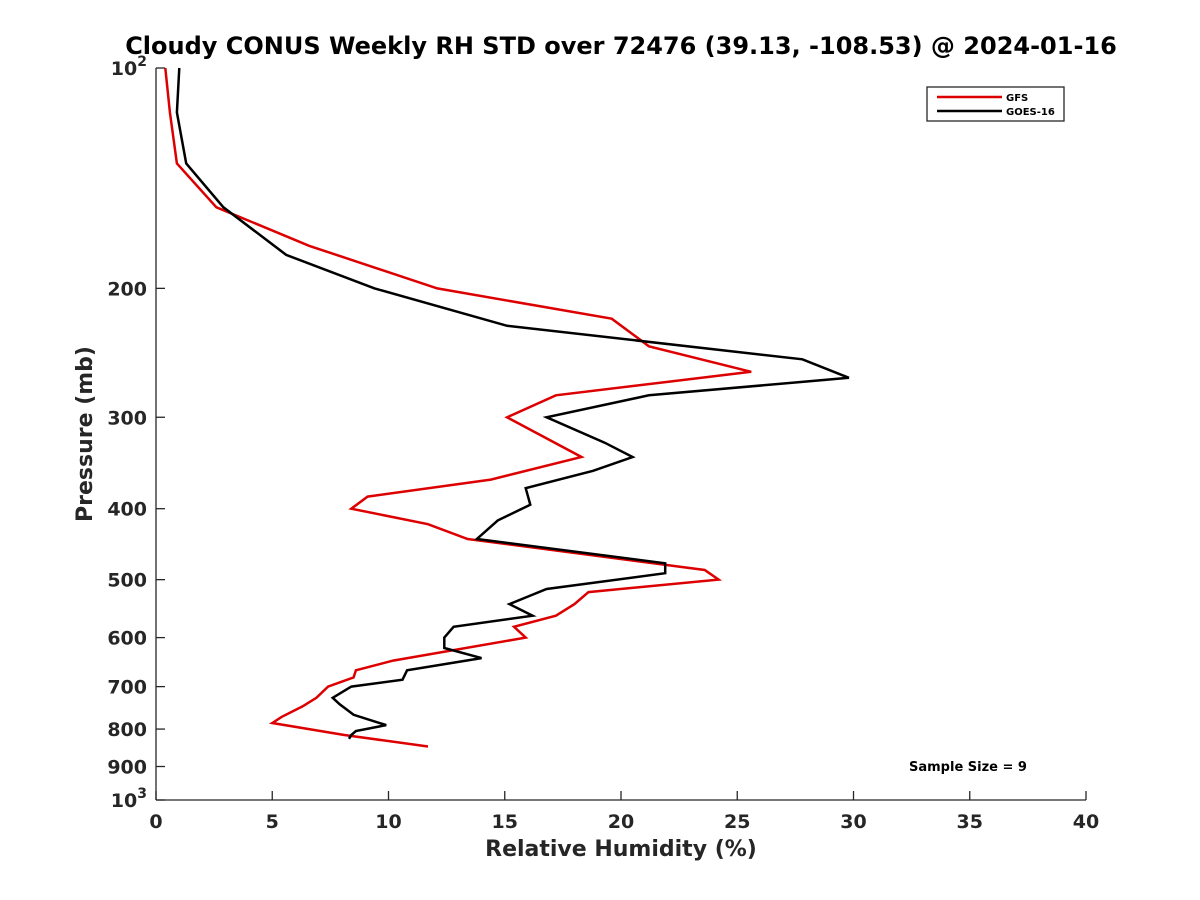 Image resolution: width=1200 pixels, height=900 pixels. Describe the element at coordinates (505, 822) in the screenshot. I see `x-tick-label: 15` at that location.